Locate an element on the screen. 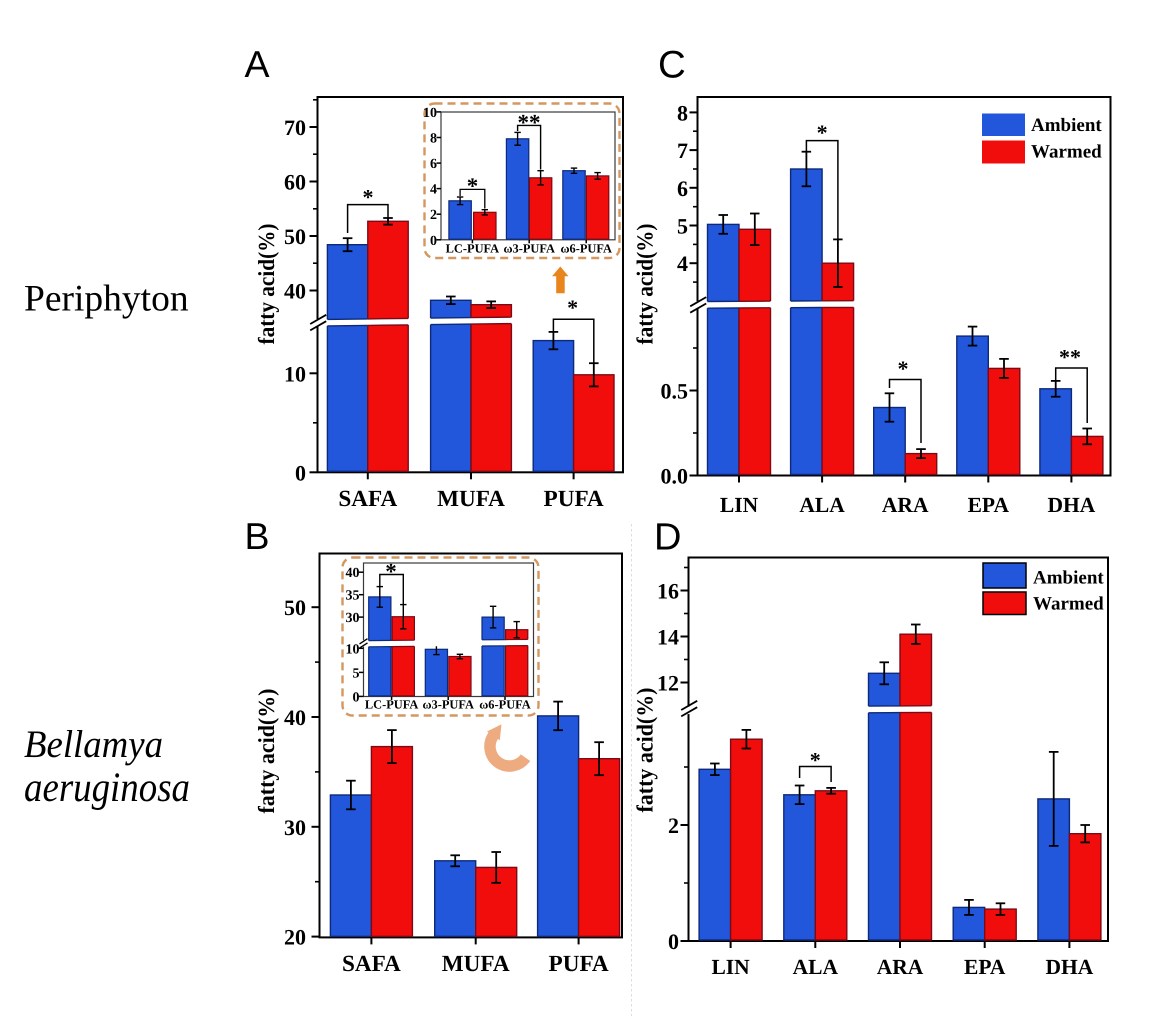  svg-text: 7 is located at coordinates (682, 150).